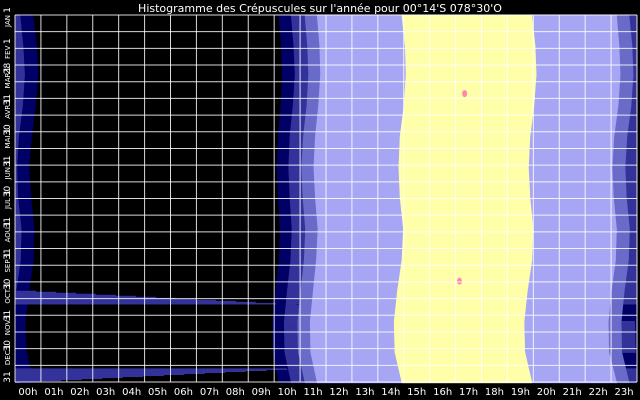 The image size is (640, 400). I want to click on y-day-label: 30, so click(8, 191).